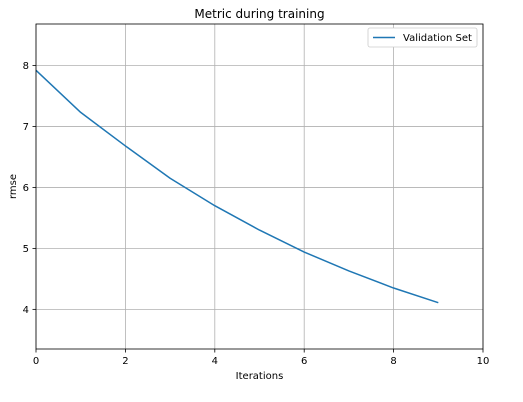  Describe the element at coordinates (36, 361) in the screenshot. I see `x-tick-label: 0` at that location.